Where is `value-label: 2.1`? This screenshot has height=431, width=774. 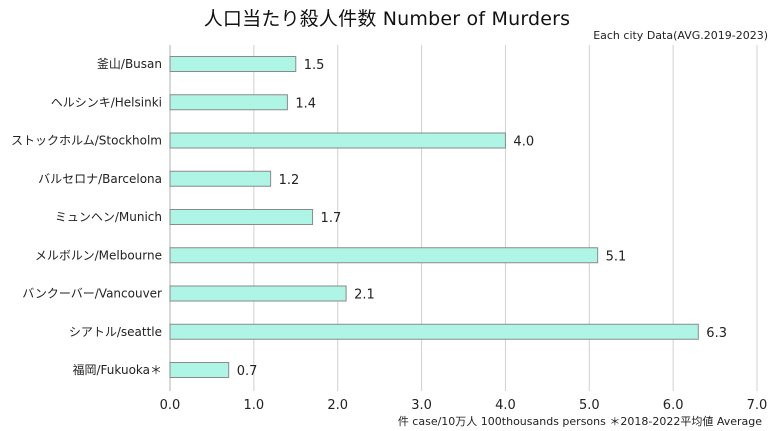
value-label: 2.1 is located at coordinates (364, 295).